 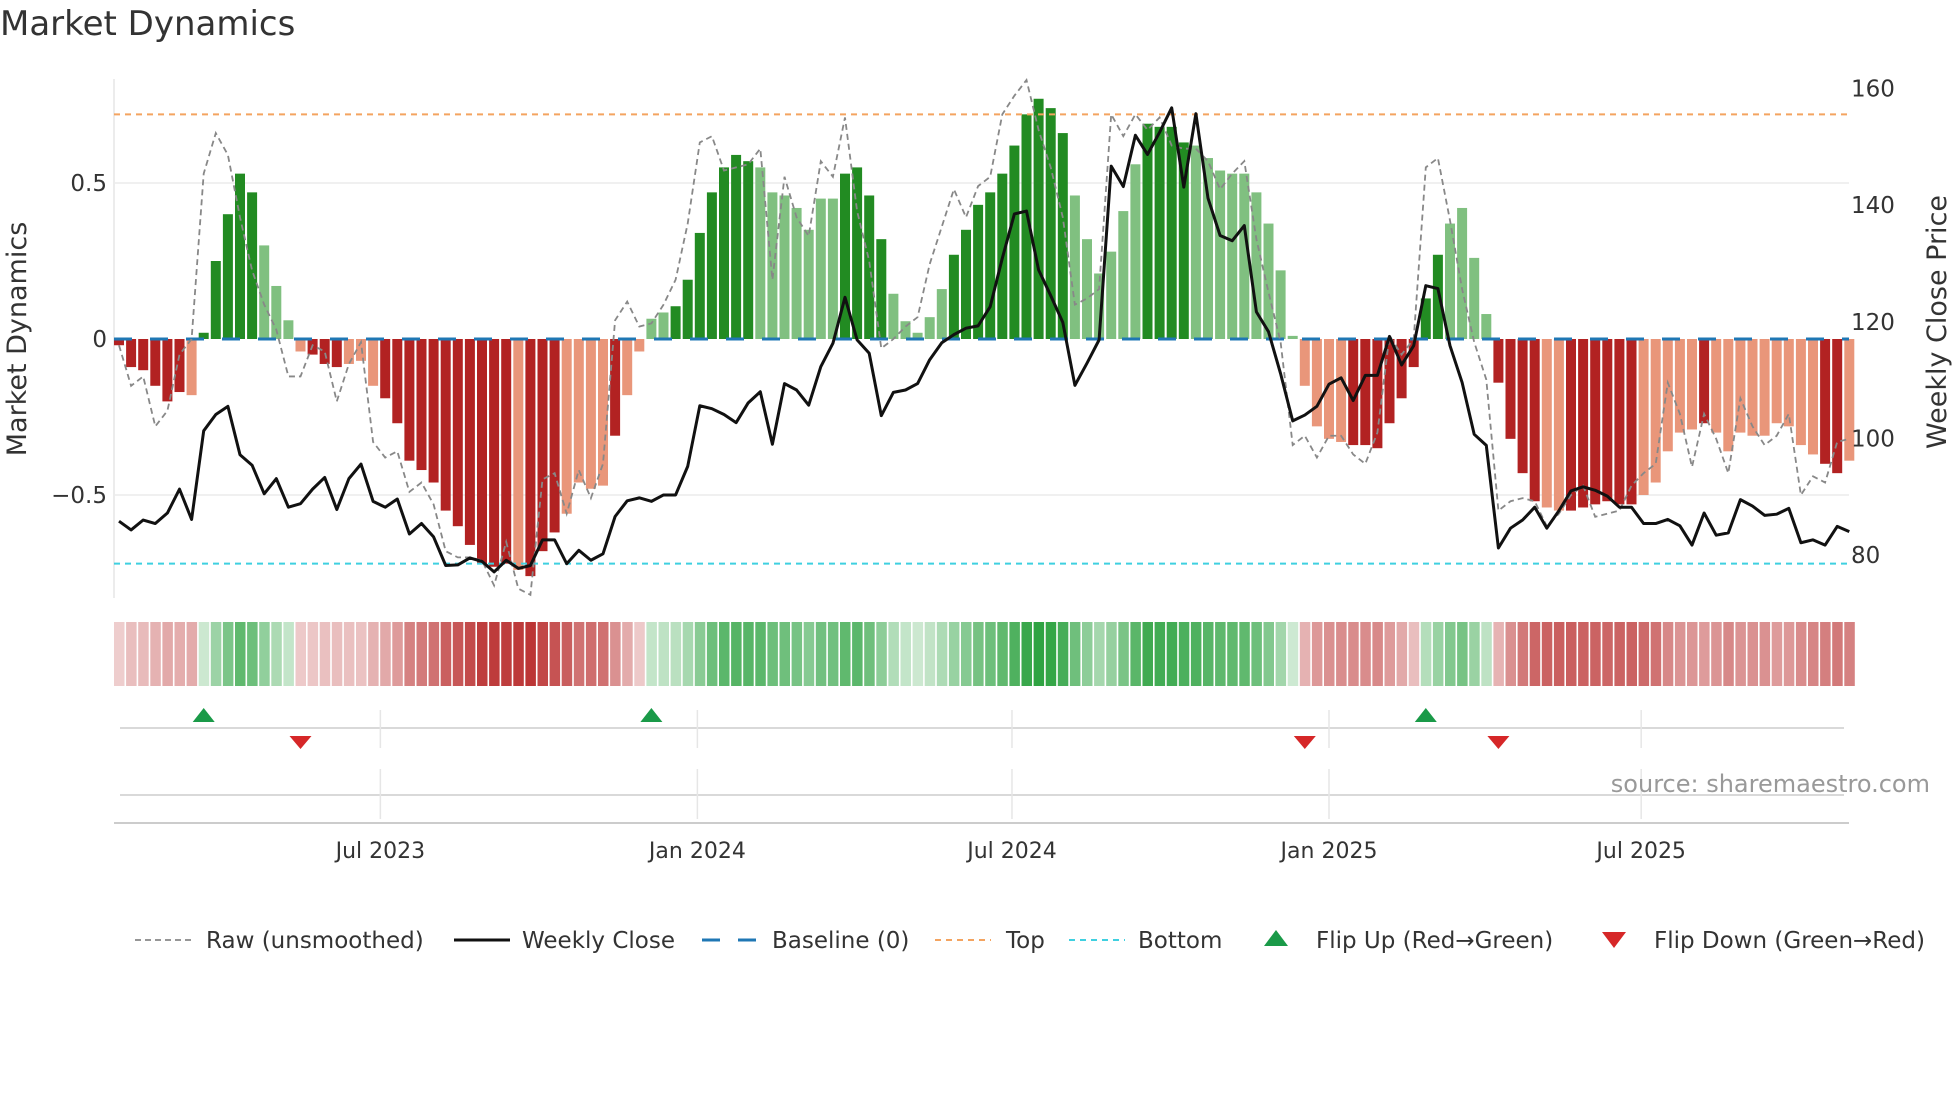 I want to click on right-axis-label: Weekly Close Price, so click(x=1937, y=322).